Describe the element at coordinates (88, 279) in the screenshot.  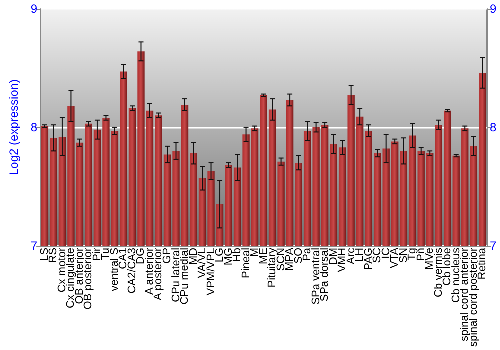
I see `x-tick-label: OB posterior` at that location.